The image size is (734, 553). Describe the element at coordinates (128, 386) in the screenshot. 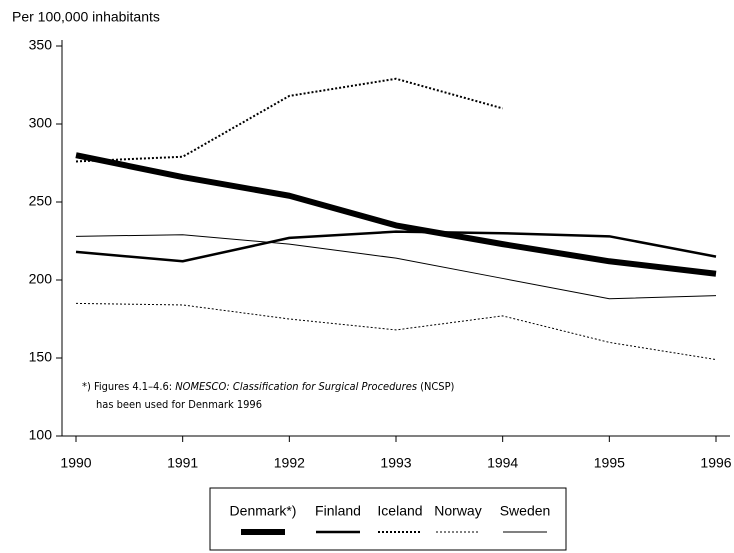

I see `annotation-part: *) Figures 4.1–4.6:` at that location.